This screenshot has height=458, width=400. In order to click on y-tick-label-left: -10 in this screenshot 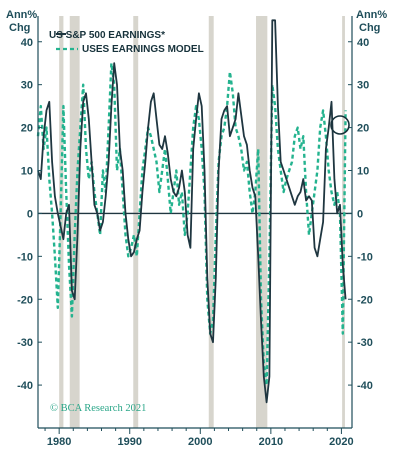, I will do `click(25, 257)`.